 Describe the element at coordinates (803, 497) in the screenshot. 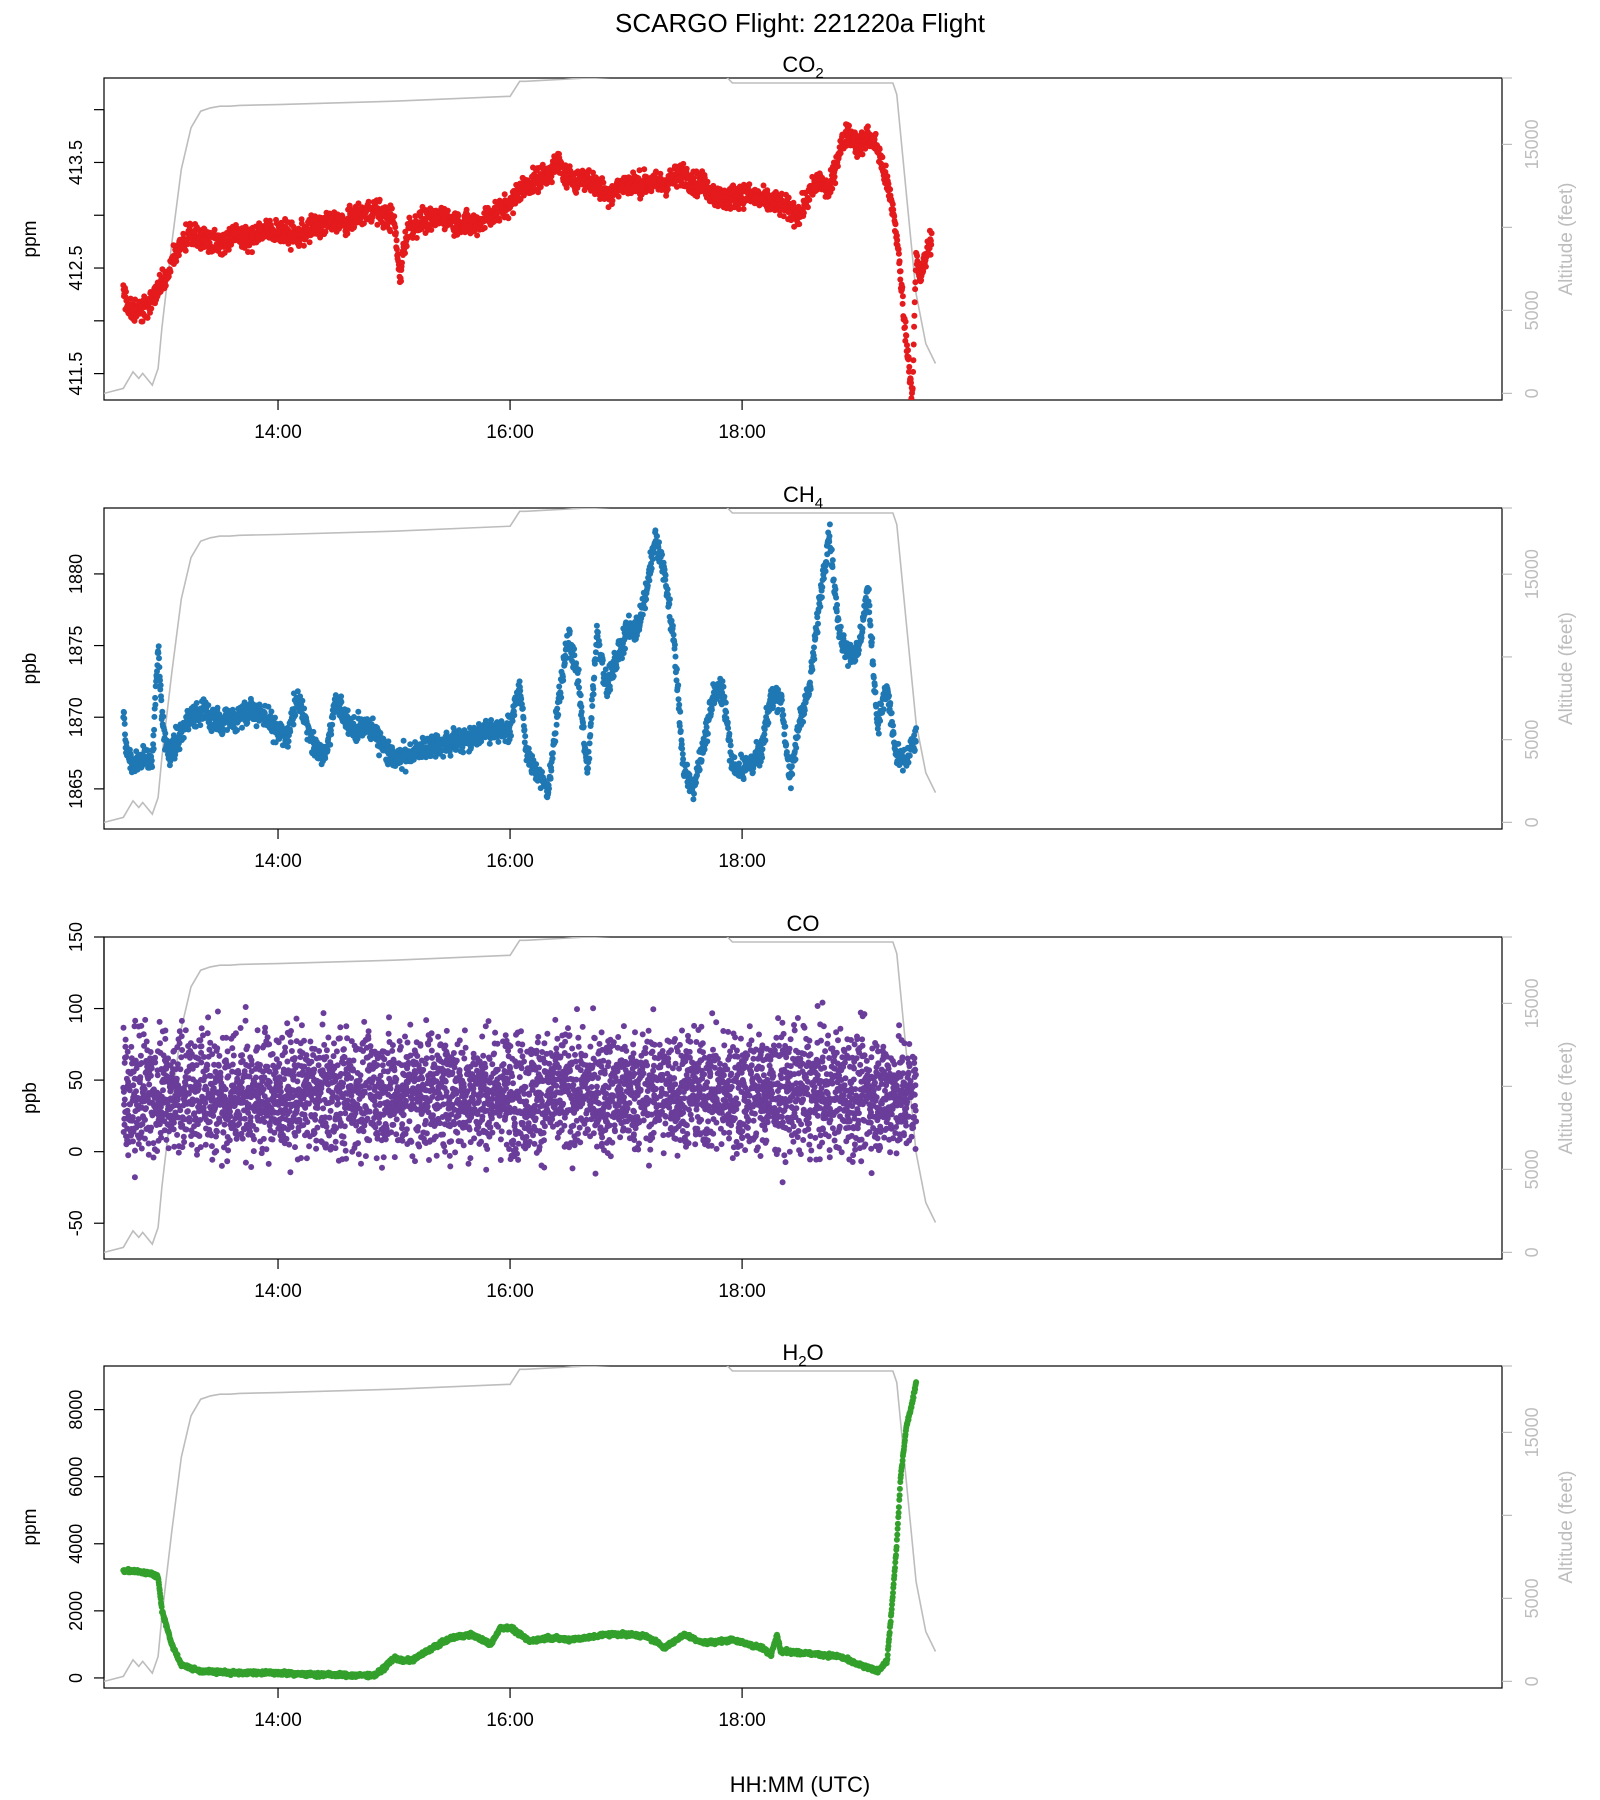

I see `ch4-panel-title: CH4` at that location.